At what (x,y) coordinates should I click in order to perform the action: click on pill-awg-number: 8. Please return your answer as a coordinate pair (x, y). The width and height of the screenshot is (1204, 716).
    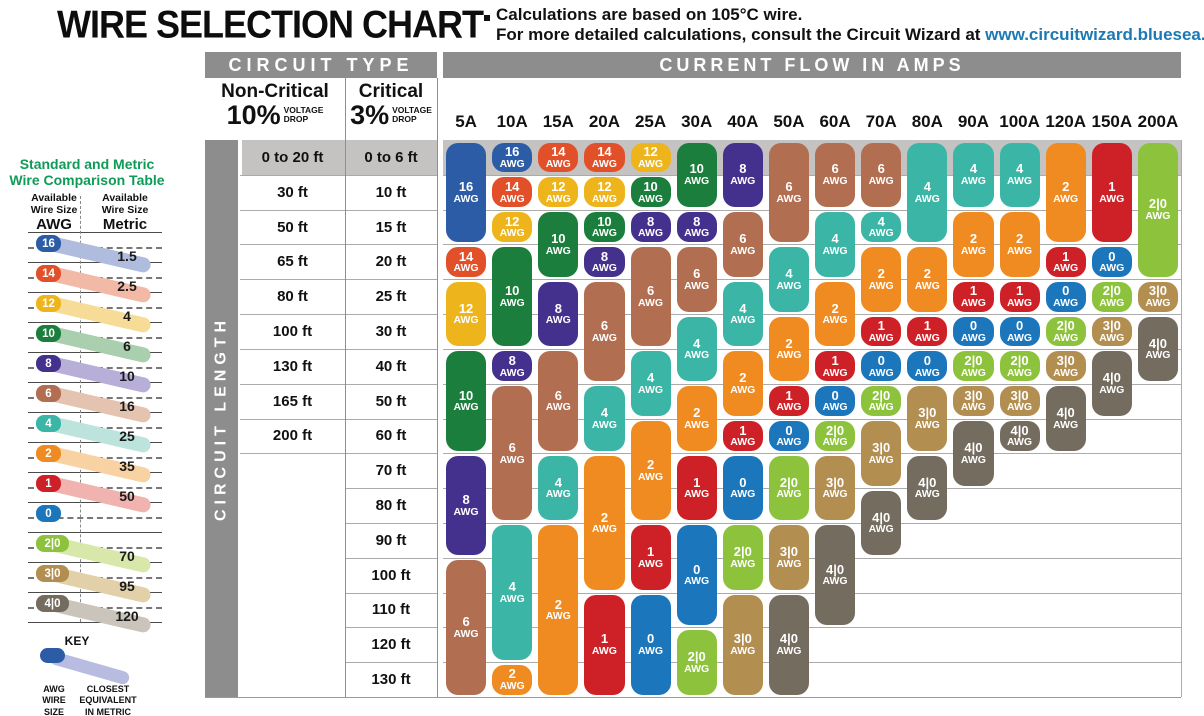
    Looking at the image, I should click on (466, 500).